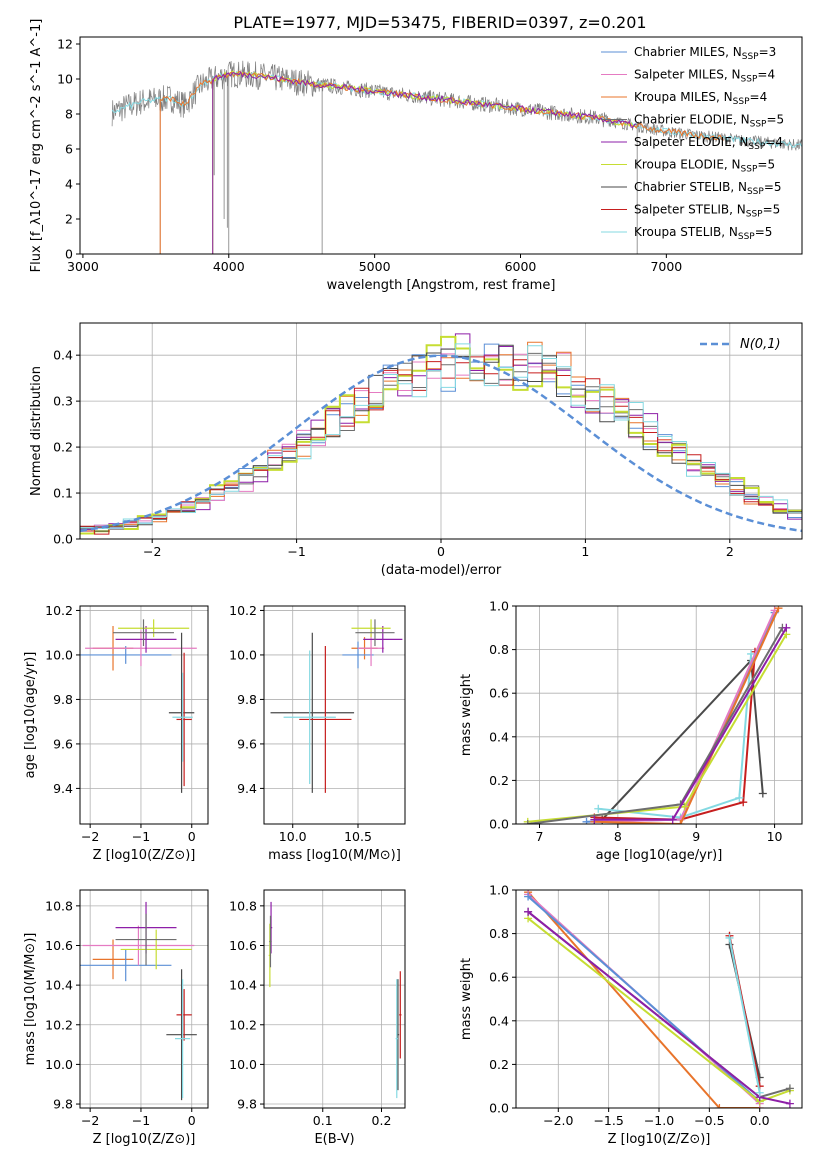  Describe the element at coordinates (63, 1104) in the screenshot. I see `y-tick-label: 9.8` at that location.